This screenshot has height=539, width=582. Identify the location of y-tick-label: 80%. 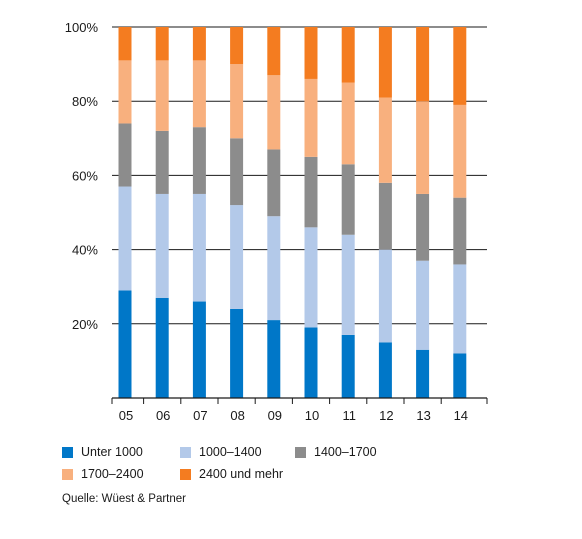
(85, 101).